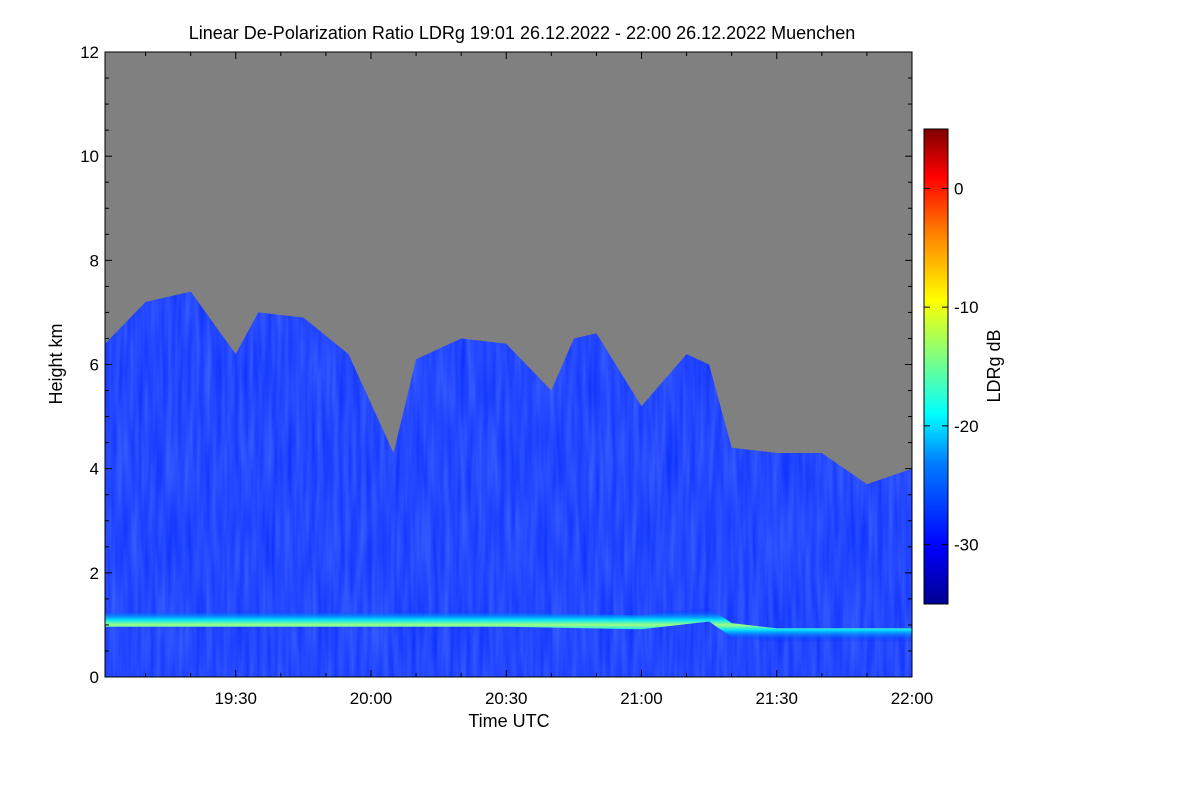 This screenshot has height=800, width=1200. Describe the element at coordinates (94, 677) in the screenshot. I see `y-tick-label: 0` at that location.